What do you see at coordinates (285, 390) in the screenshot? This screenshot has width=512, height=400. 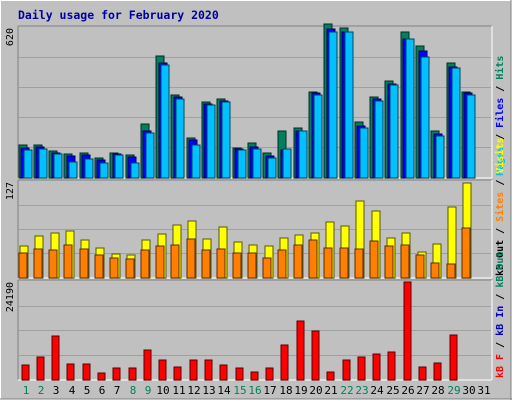 I see `x-tick-label: 18` at bounding box center [285, 390].